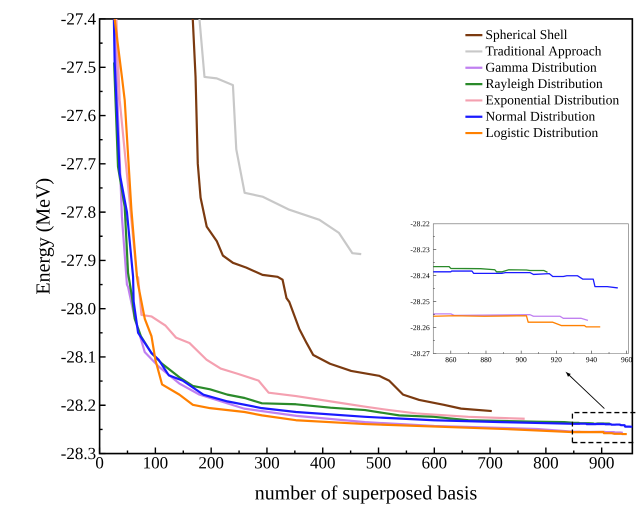  I want to click on y-tick-label: -27.5, so click(78, 67).